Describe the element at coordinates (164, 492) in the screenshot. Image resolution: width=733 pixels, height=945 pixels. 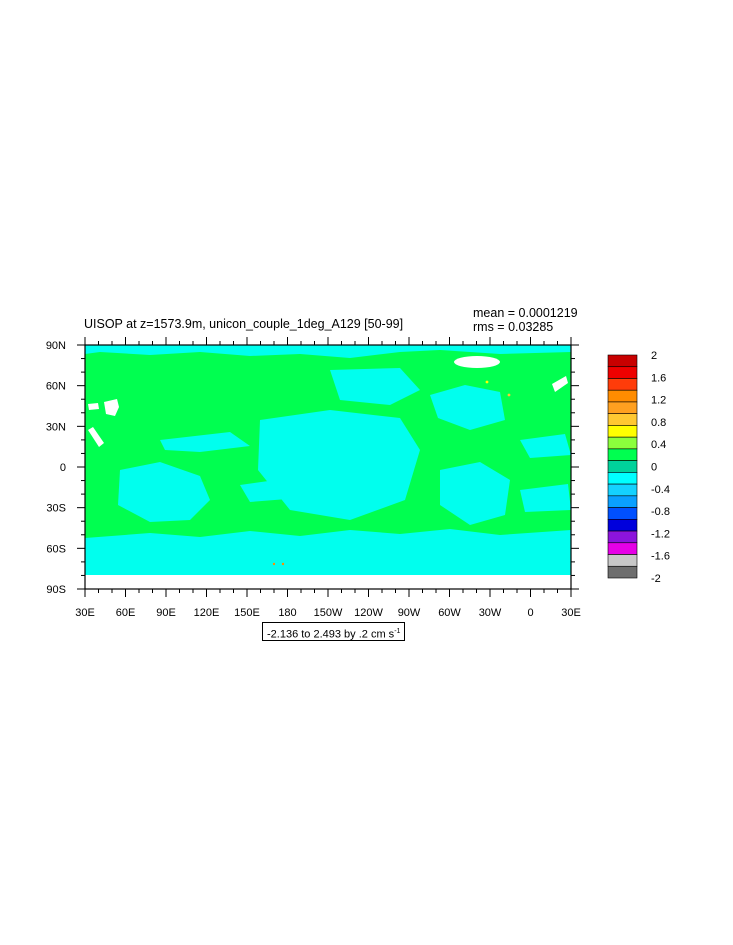
I see `indian-ocean-patch` at that location.